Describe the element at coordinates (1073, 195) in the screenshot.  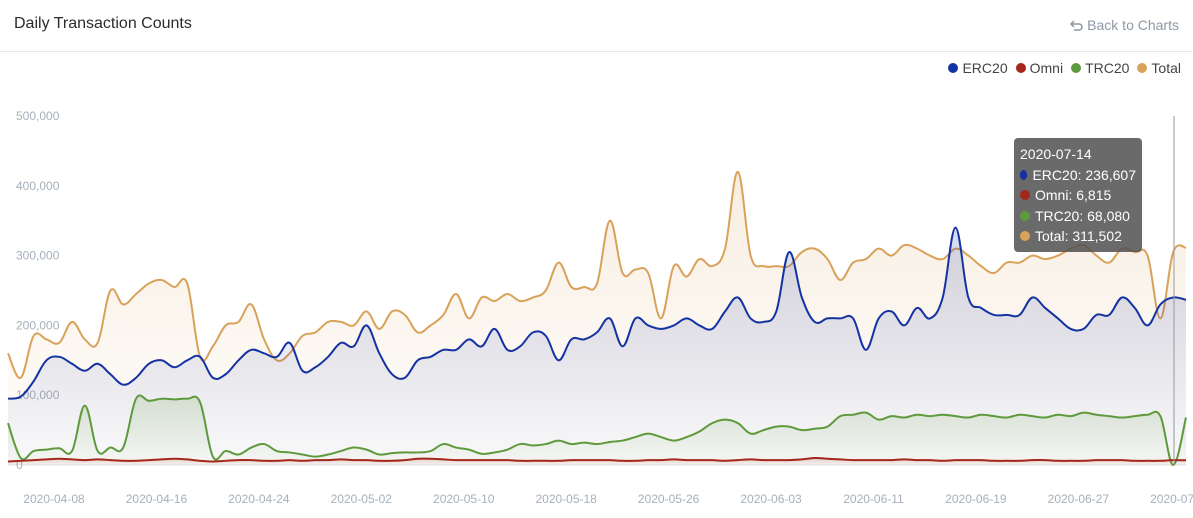
I see `tooltip-text-omni: Omni: 6,815` at that location.